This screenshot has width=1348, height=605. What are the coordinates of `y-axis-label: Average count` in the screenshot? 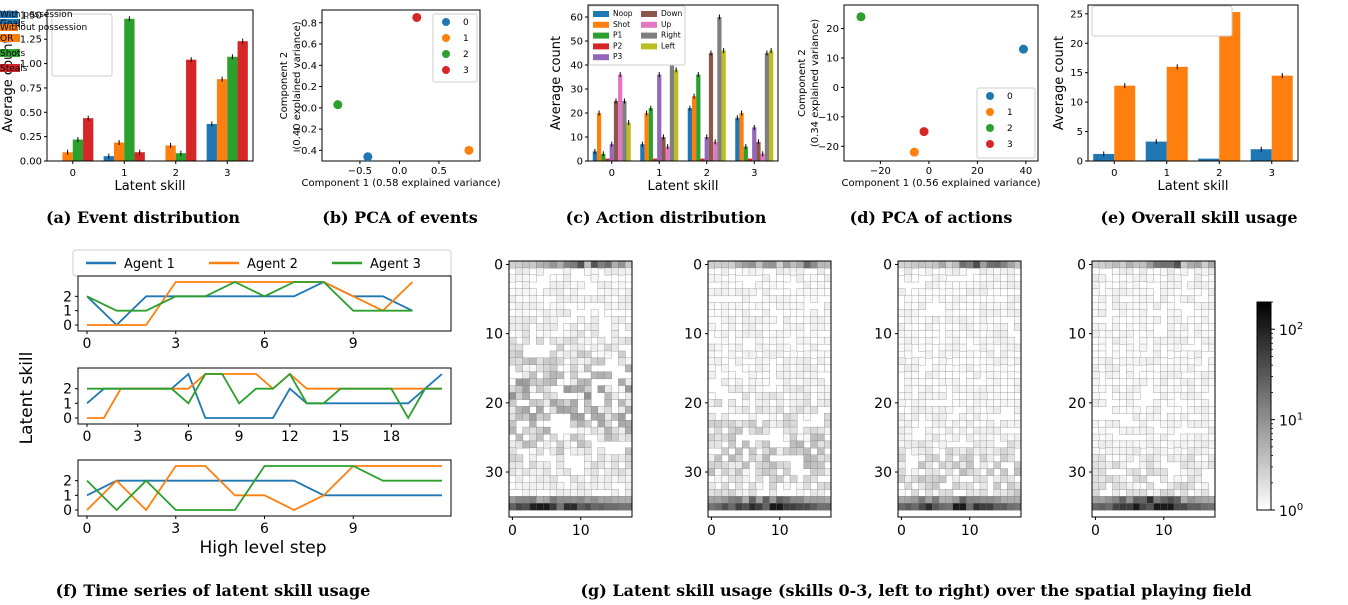 It's located at (1059, 83).